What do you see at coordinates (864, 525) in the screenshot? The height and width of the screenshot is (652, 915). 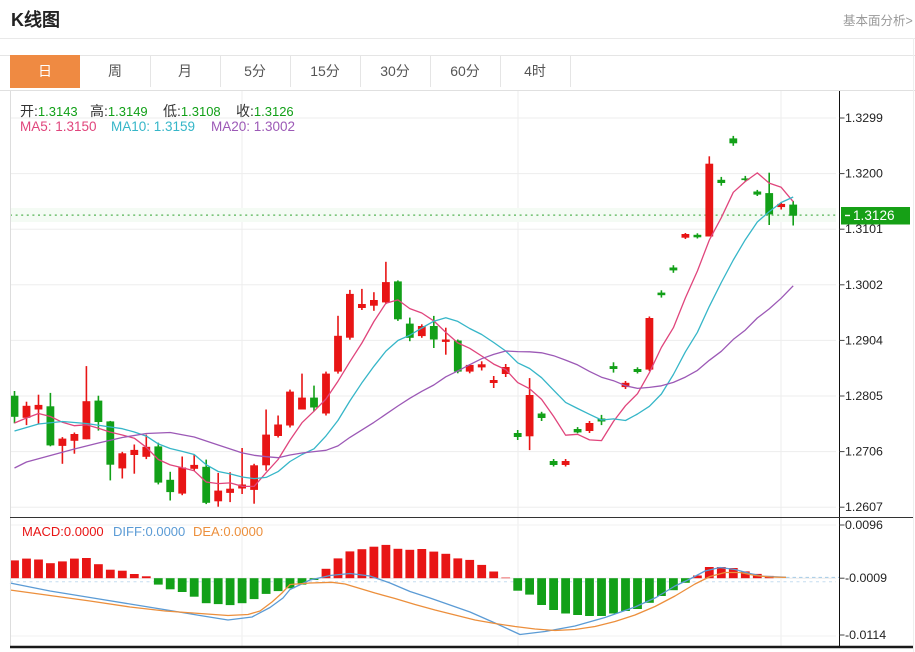 I see `svg-text: 0.0096` at bounding box center [864, 525].